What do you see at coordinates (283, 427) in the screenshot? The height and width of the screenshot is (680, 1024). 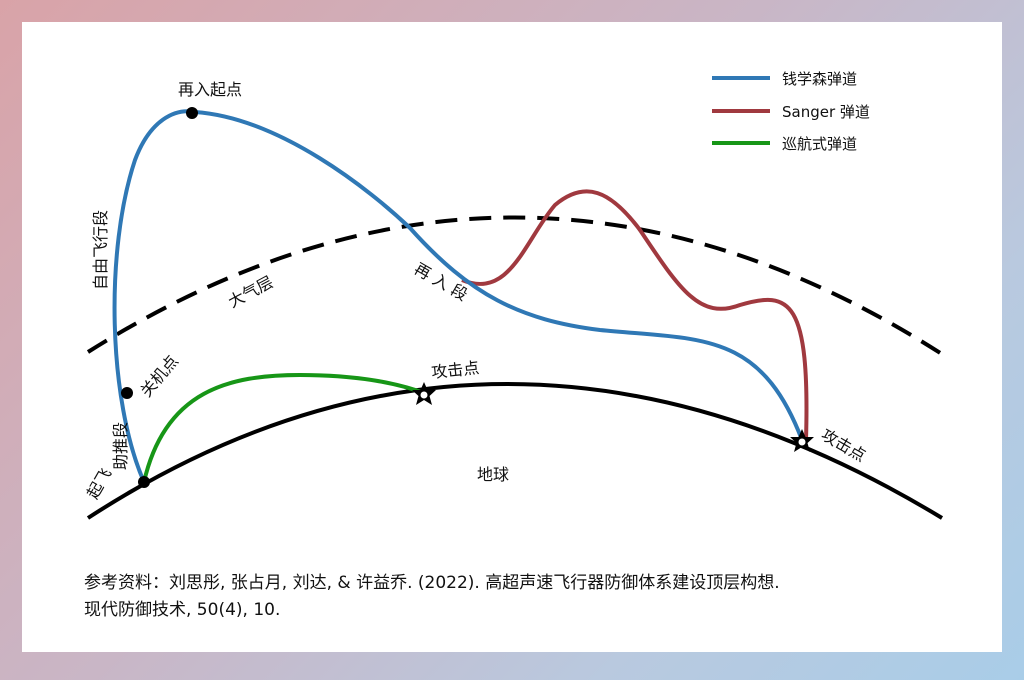 I see `cruise-trajectory` at bounding box center [283, 427].